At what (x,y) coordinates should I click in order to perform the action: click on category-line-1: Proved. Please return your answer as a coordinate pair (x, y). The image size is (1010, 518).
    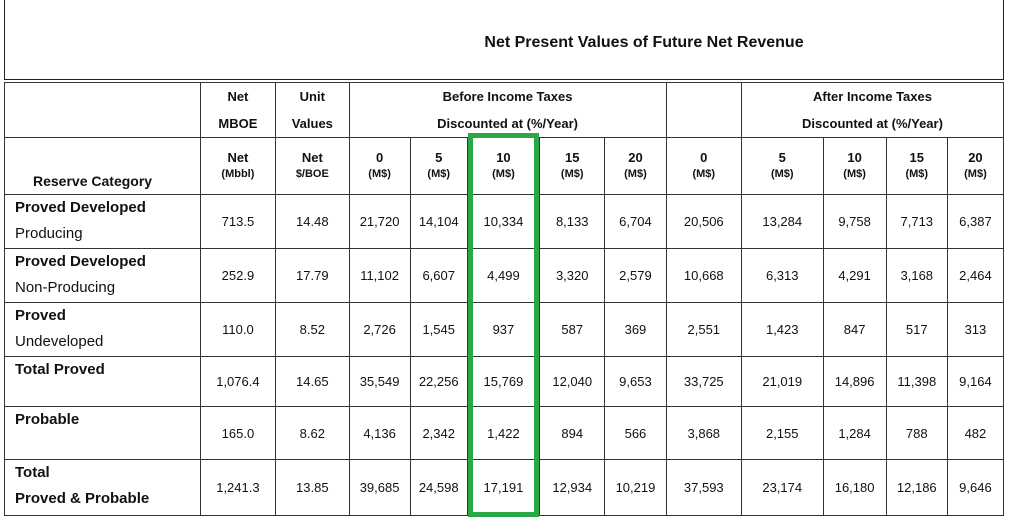
    Looking at the image, I should click on (40, 315).